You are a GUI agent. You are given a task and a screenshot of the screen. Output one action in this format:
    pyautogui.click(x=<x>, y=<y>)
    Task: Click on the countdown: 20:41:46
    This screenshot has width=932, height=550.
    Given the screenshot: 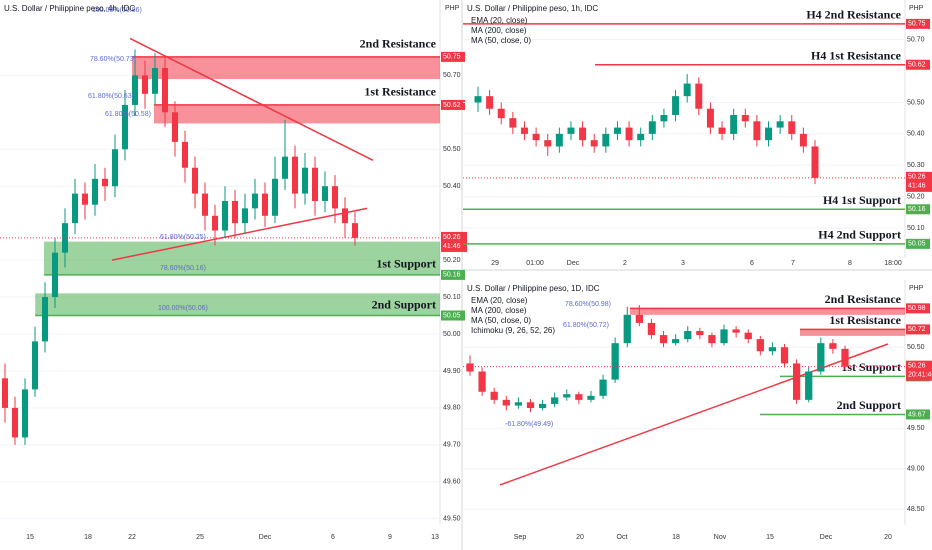 What is the action you would take?
    pyautogui.click(x=920, y=375)
    